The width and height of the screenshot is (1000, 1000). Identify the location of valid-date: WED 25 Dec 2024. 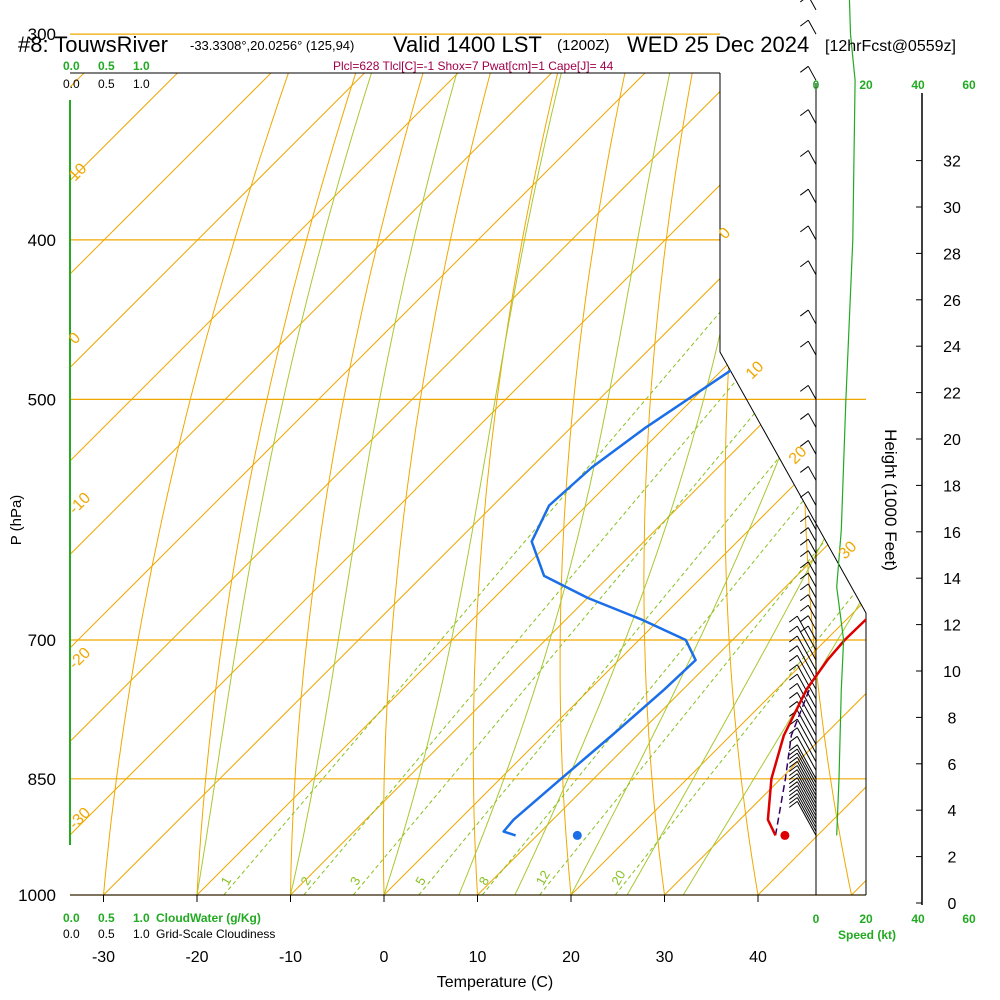
(718, 44).